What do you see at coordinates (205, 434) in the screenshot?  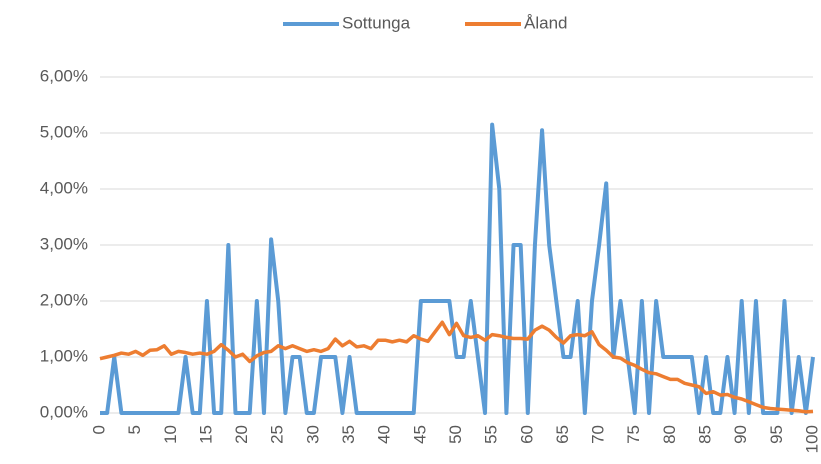 I see `x-tick-label: 15` at bounding box center [205, 434].